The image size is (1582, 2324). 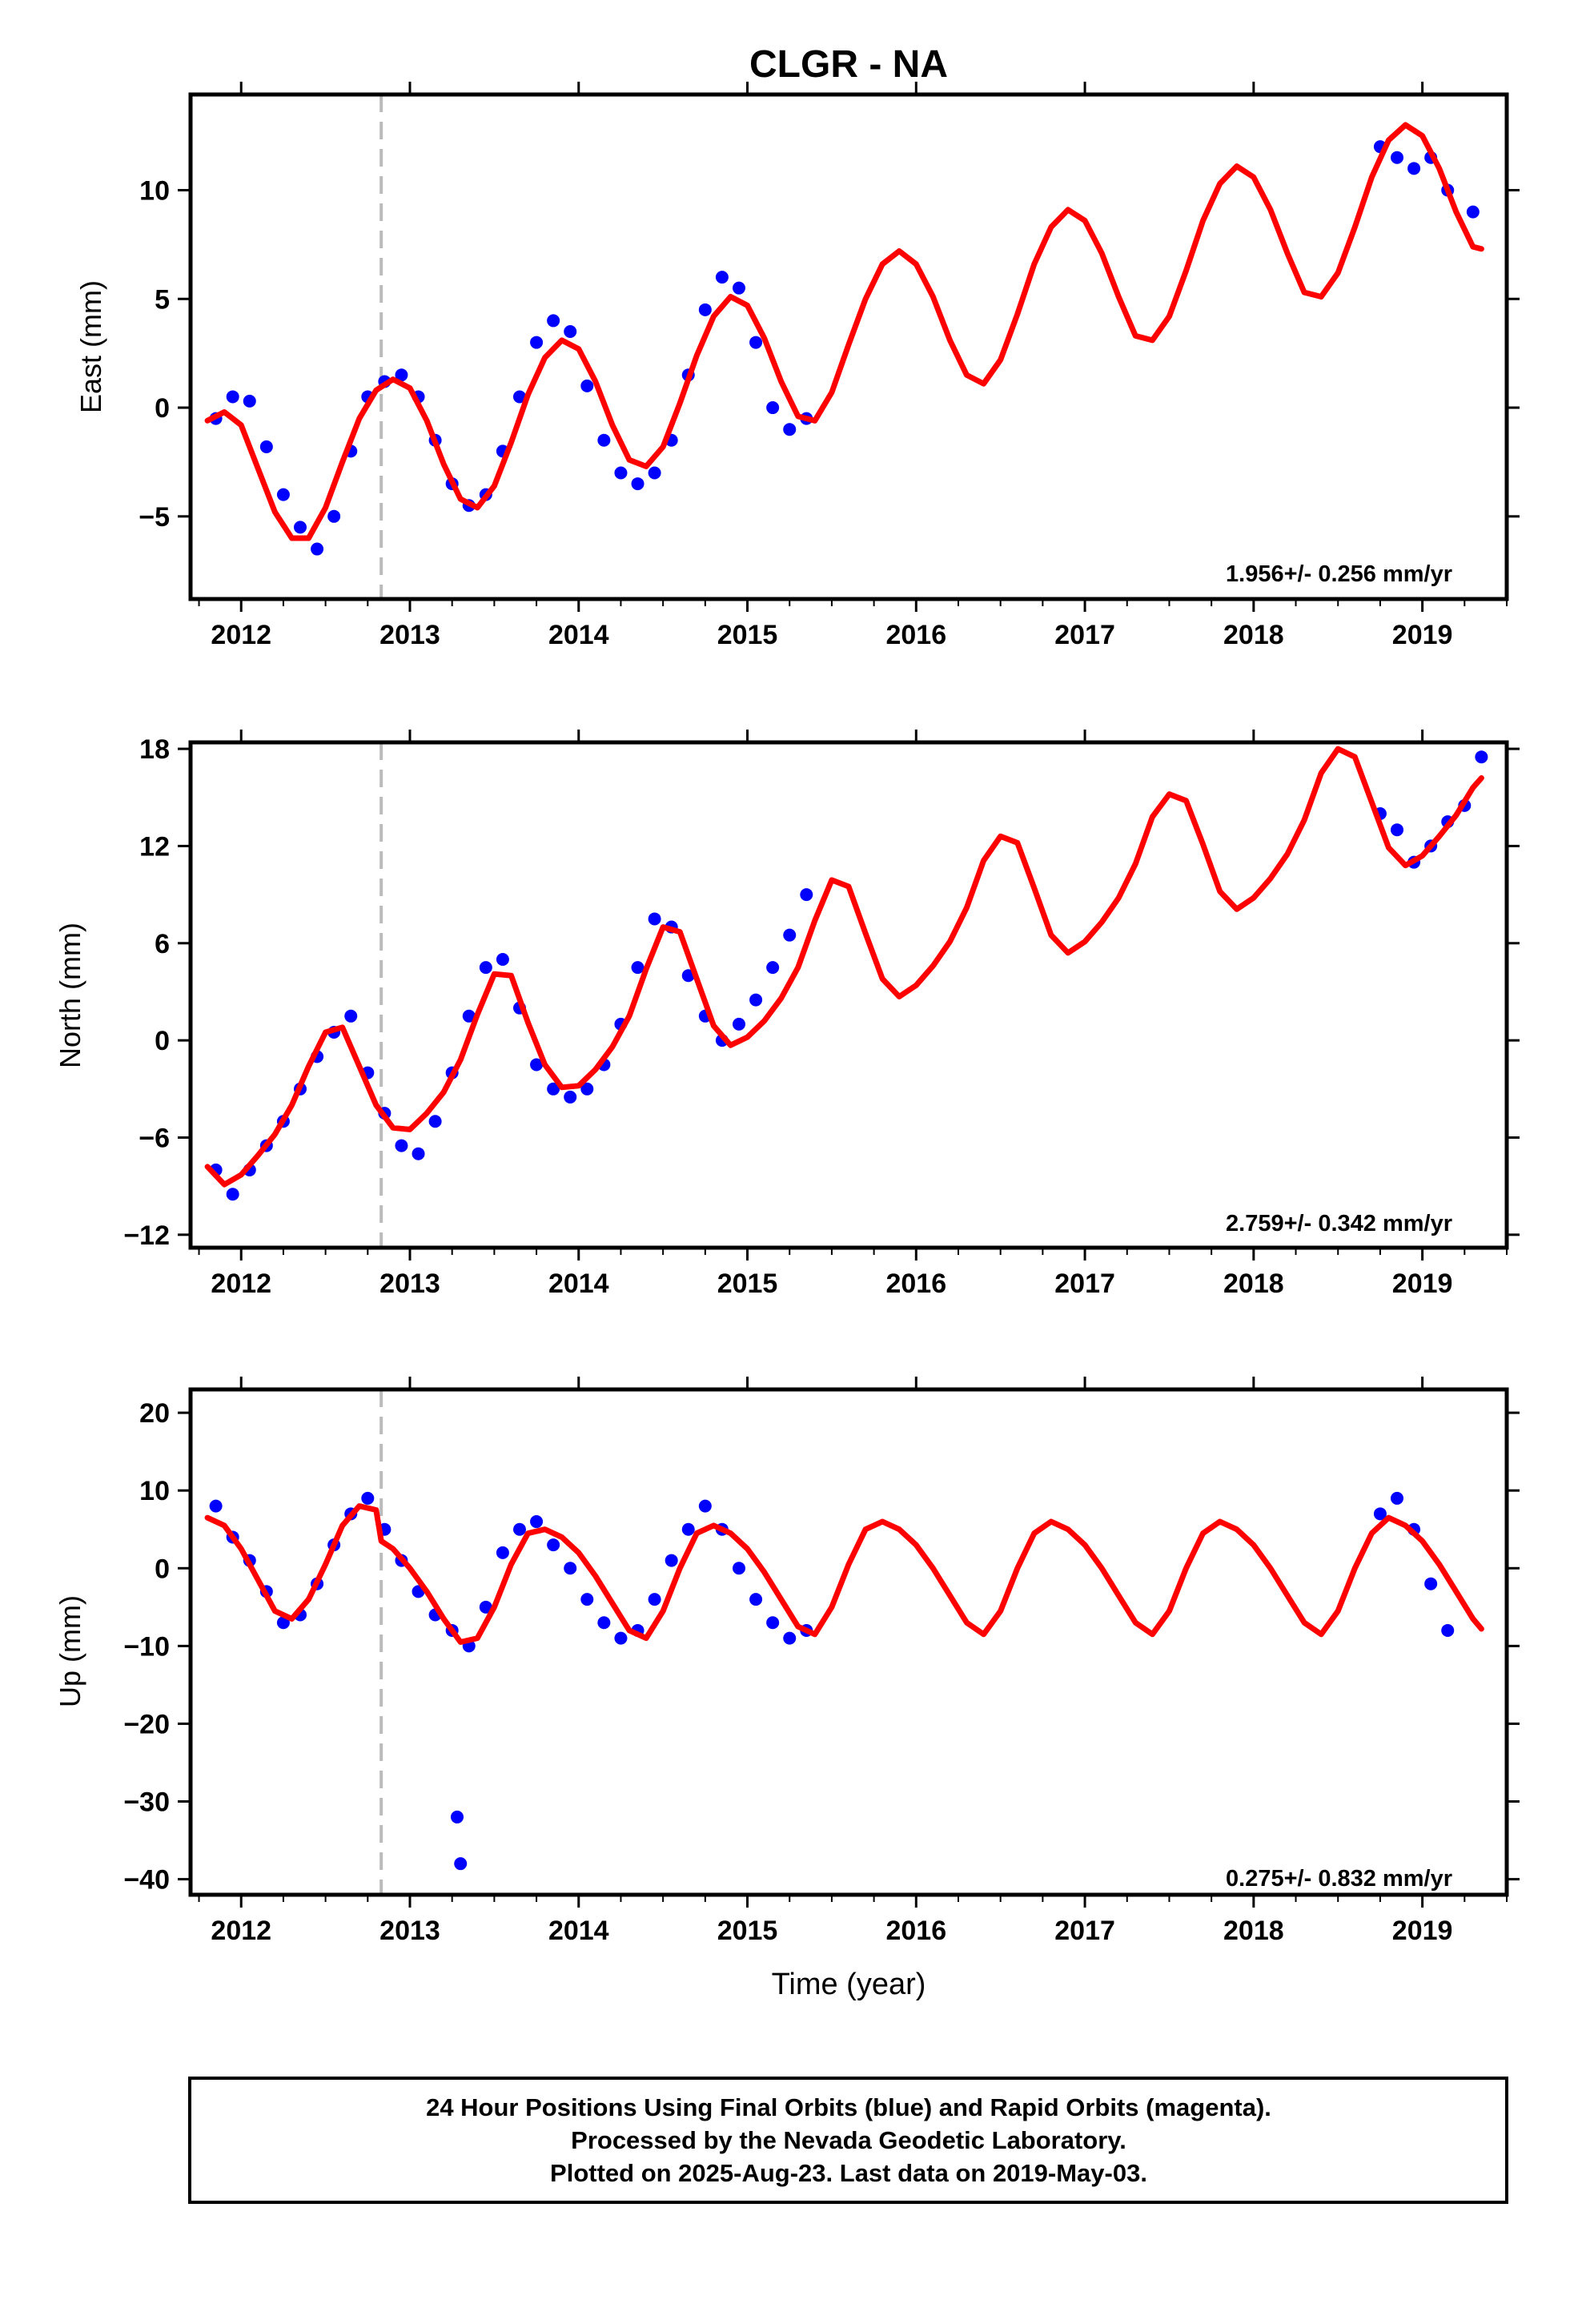 I want to click on north-x-tick-label: 2014, so click(x=578, y=1284).